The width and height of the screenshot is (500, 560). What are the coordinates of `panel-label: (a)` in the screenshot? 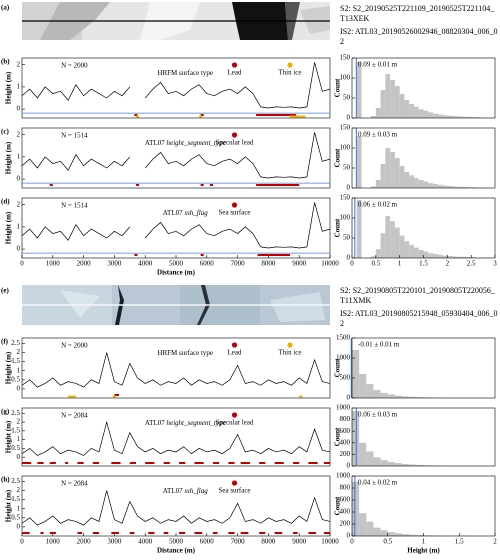 It's located at (5, 8).